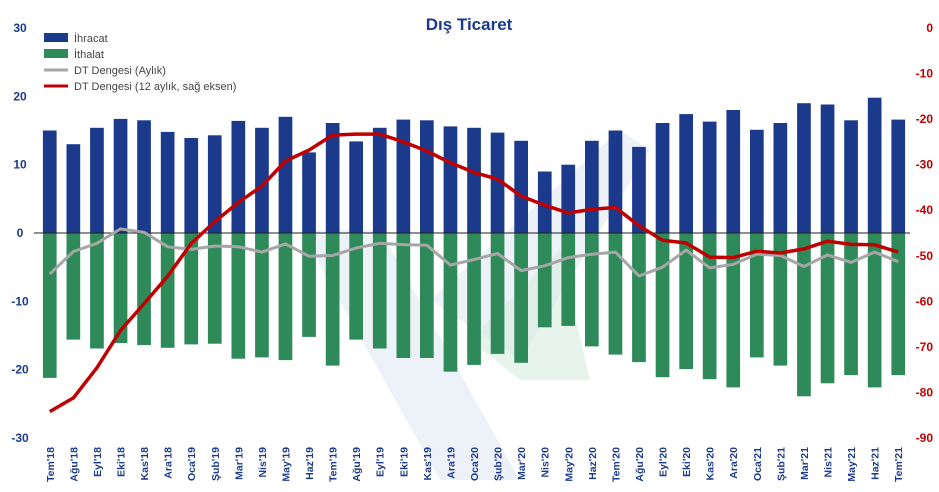  I want to click on x-tick-label: Şub'21, so click(781, 464).